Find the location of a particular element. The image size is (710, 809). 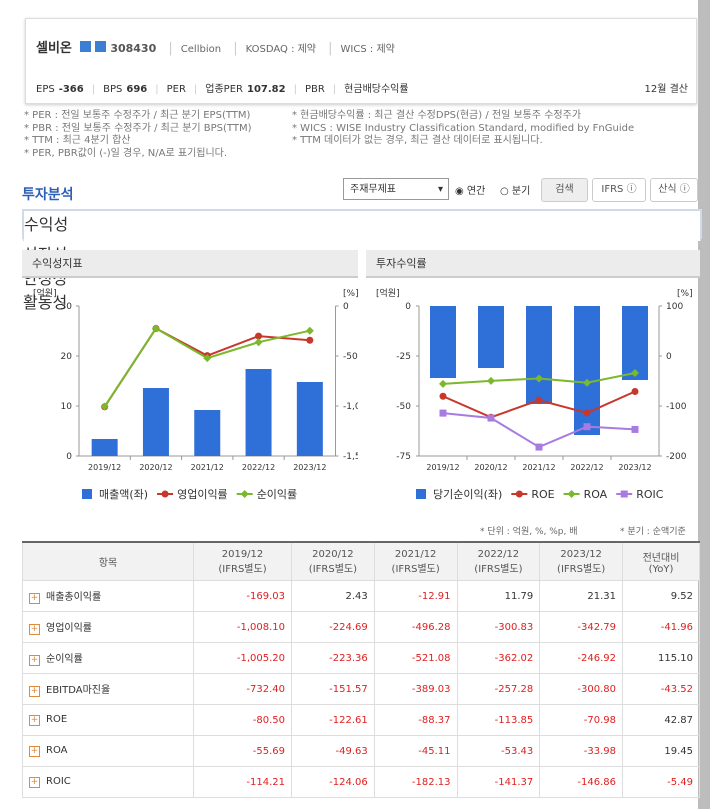

quarter-note: * 분기 : 순액기준 is located at coordinates (653, 532).